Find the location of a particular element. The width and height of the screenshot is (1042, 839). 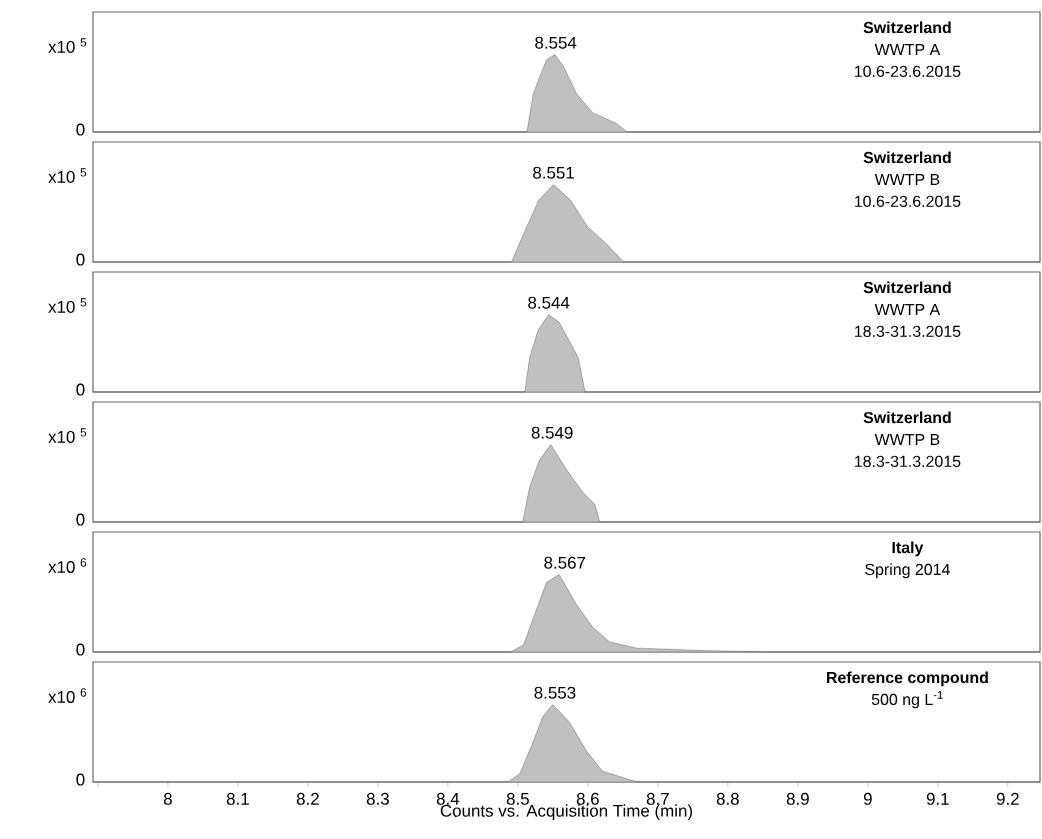

annotation: 8.553 is located at coordinates (555, 692).